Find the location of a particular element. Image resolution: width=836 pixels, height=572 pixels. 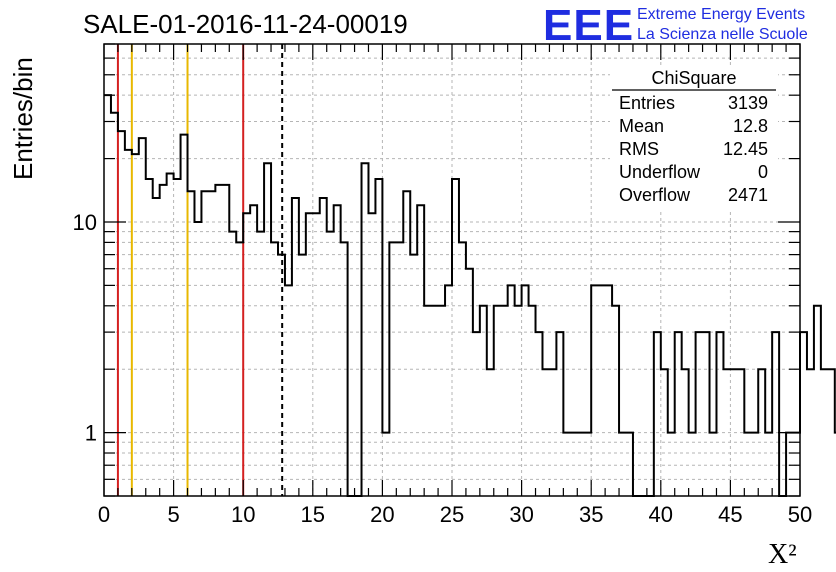

x-tick-label: 30 is located at coordinates (521, 514).